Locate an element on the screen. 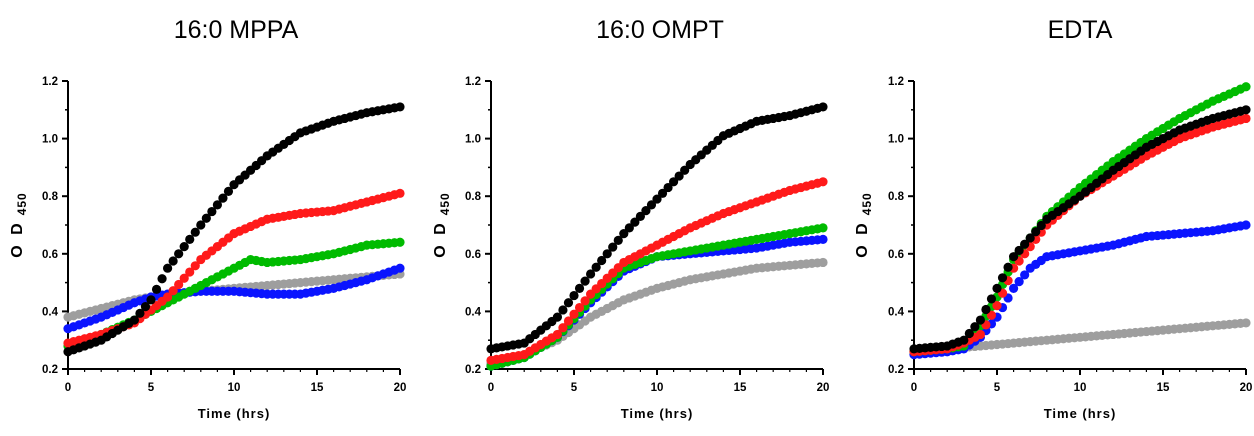  y-axis-label-sub: 450 is located at coordinates (867, 203).